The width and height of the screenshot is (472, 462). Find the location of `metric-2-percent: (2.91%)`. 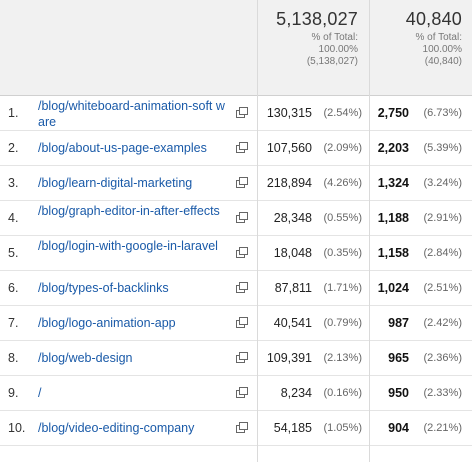

metric-2-percent: (2.91%) is located at coordinates (442, 218).